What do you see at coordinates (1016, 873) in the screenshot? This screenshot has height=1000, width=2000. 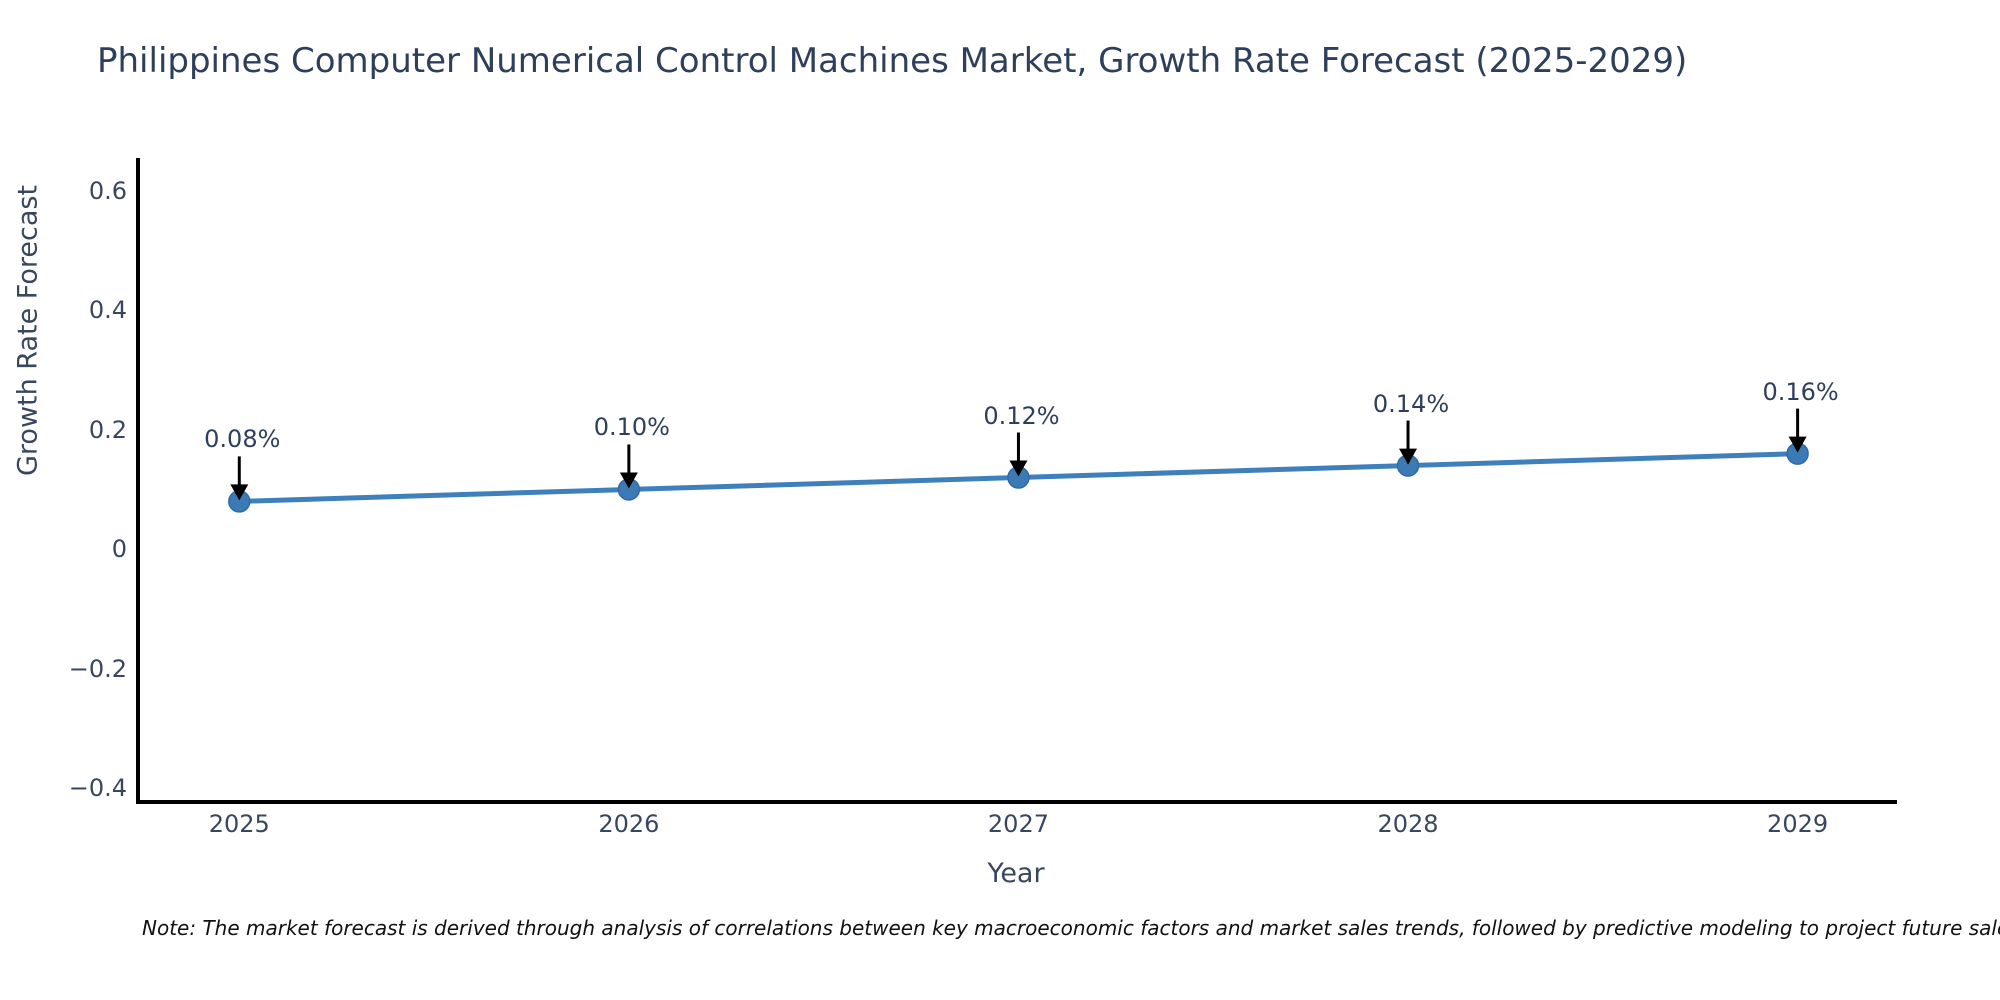 I see `x-axis-title: Year` at bounding box center [1016, 873].